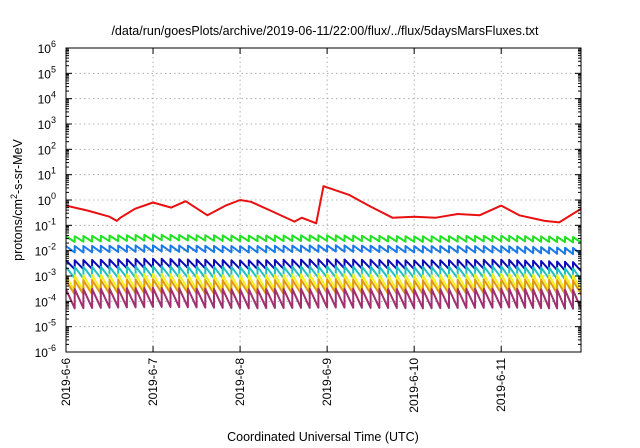 The height and width of the screenshot is (448, 640). I want to click on y-tick-label: 10⁶, so click(47, 47).